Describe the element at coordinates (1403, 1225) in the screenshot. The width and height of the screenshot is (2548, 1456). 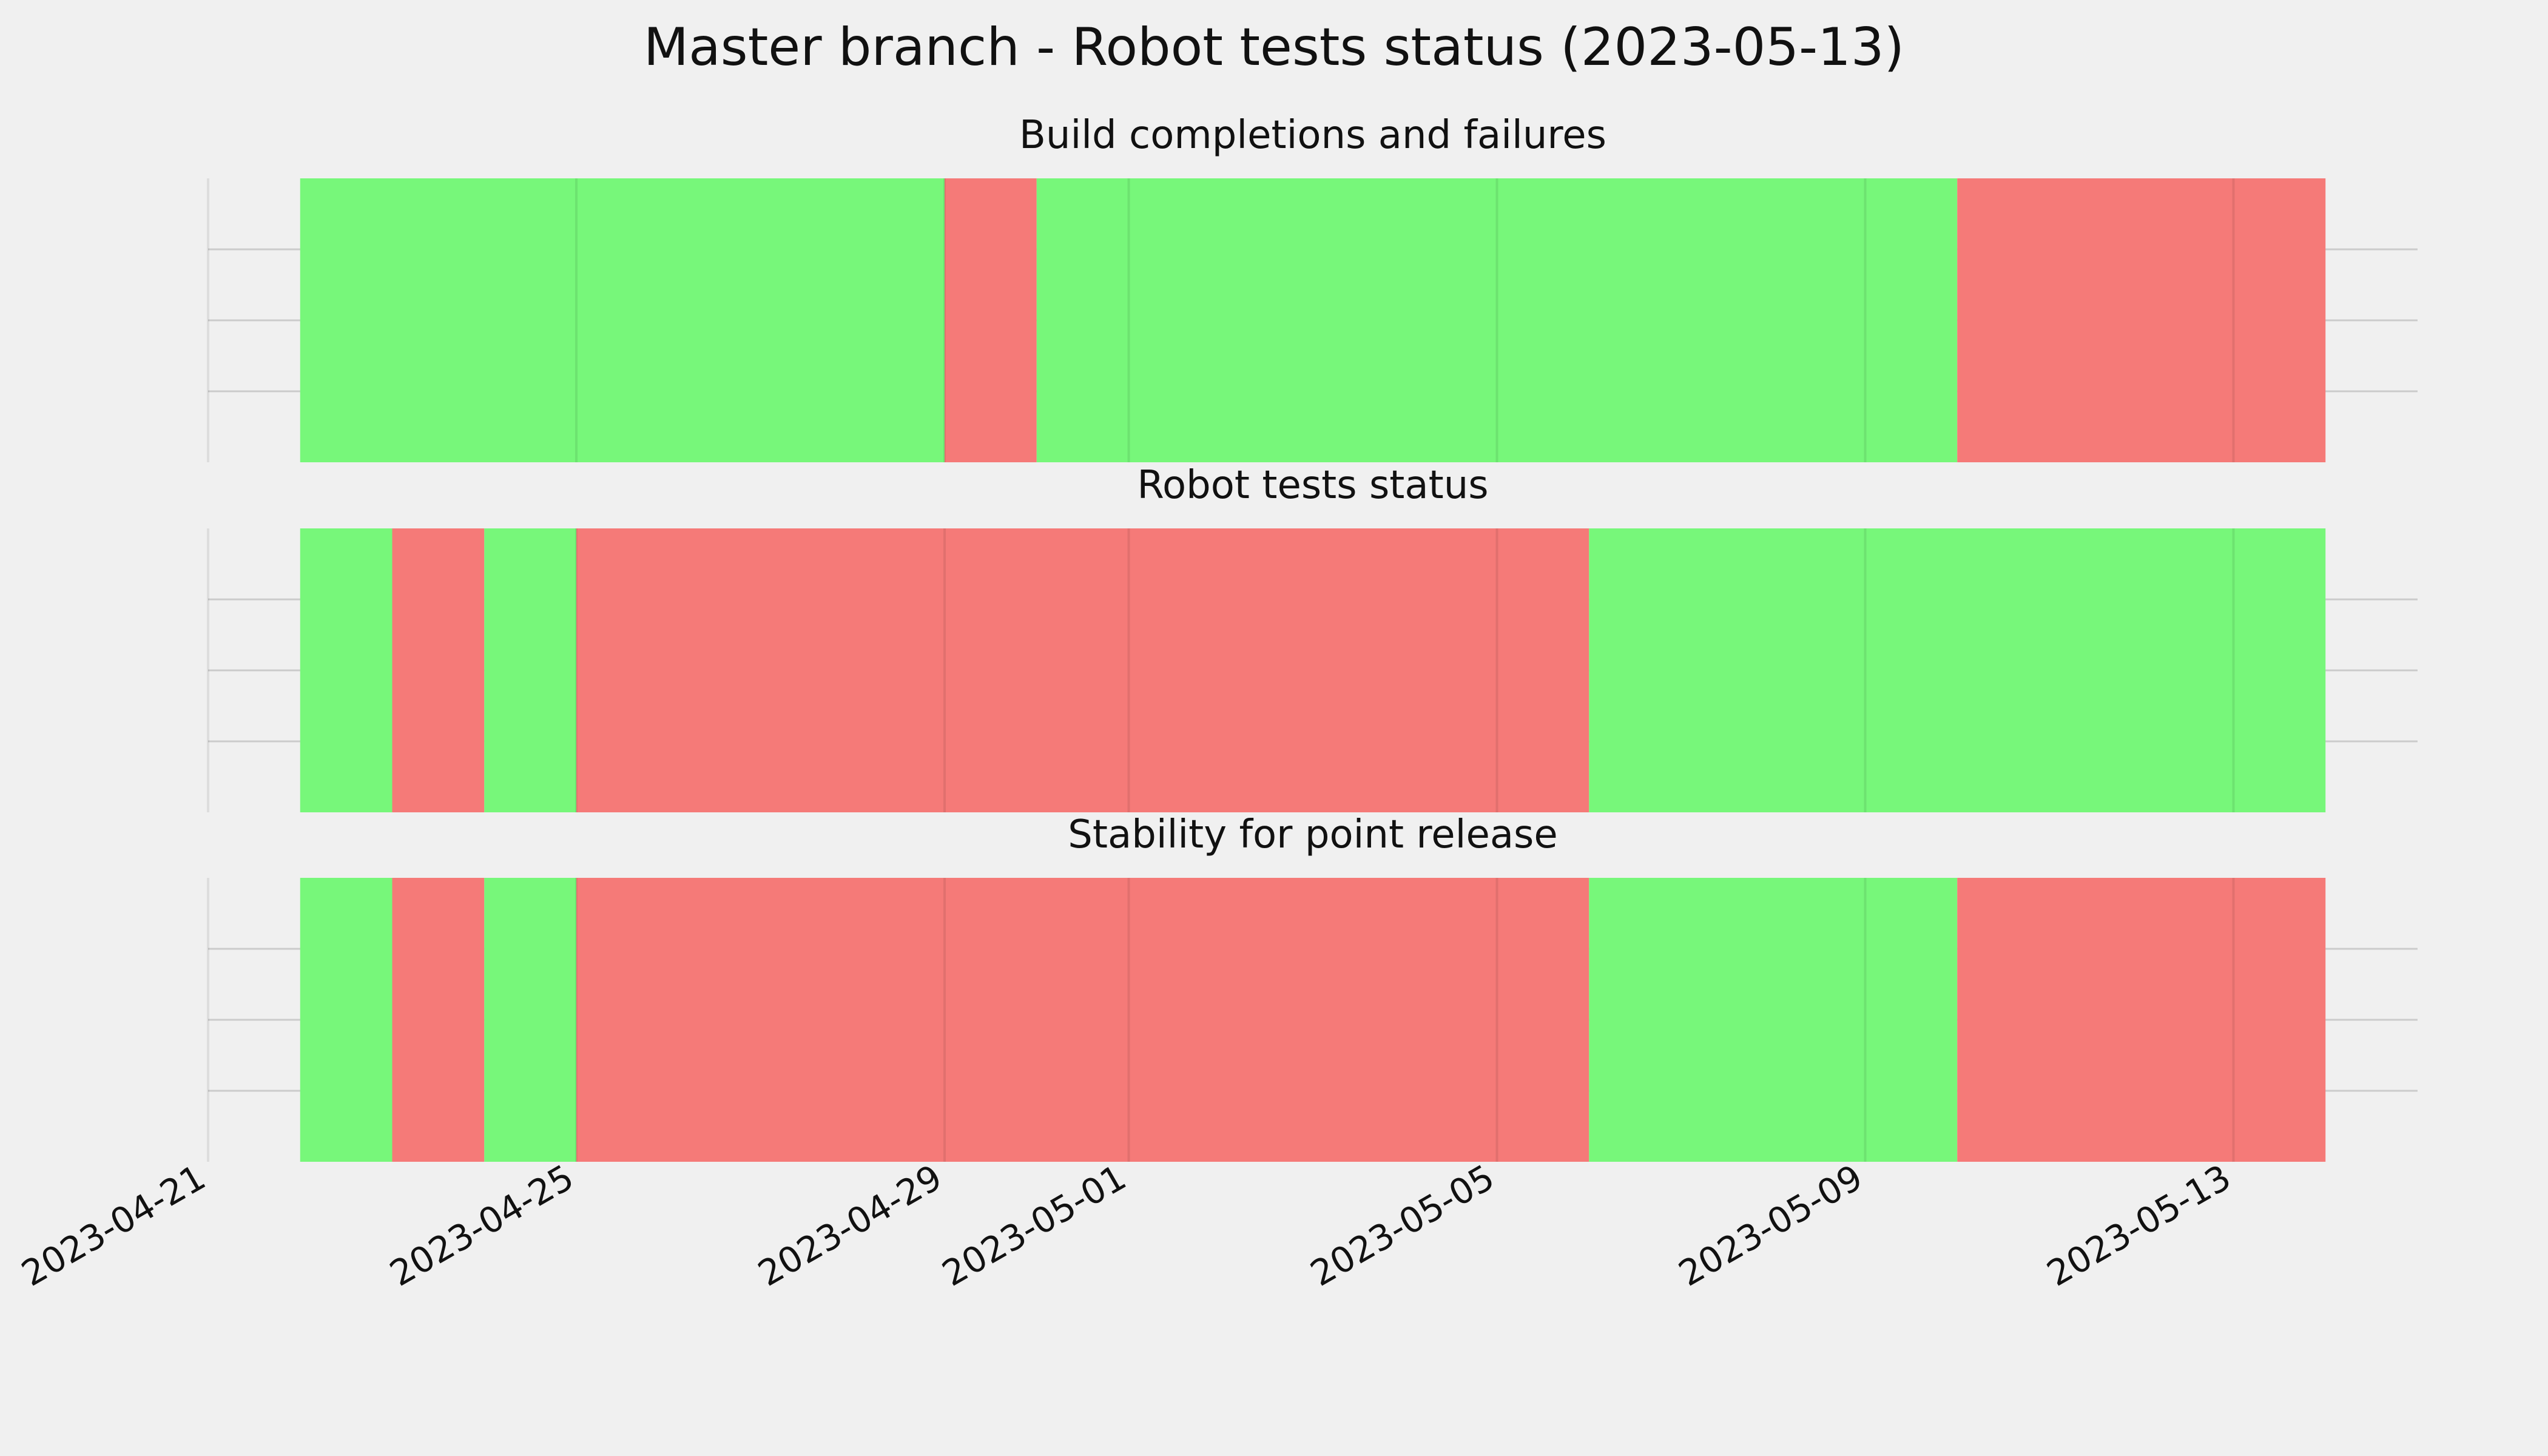
I see `x-tick-label: 2023-05-05` at that location.